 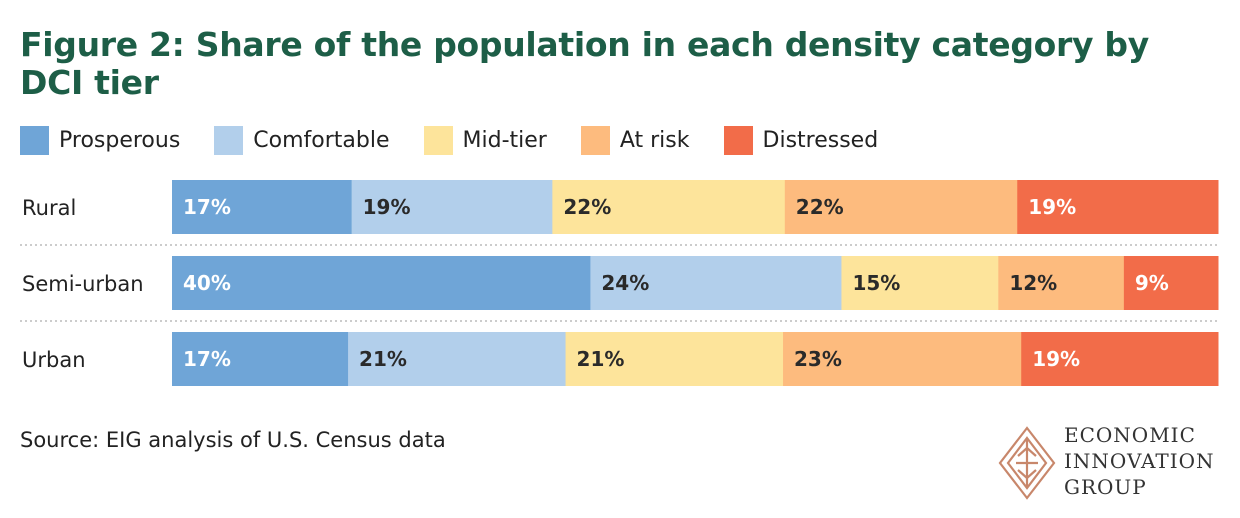 What do you see at coordinates (902, 359) in the screenshot?
I see `bar-urban-at-risk` at bounding box center [902, 359].